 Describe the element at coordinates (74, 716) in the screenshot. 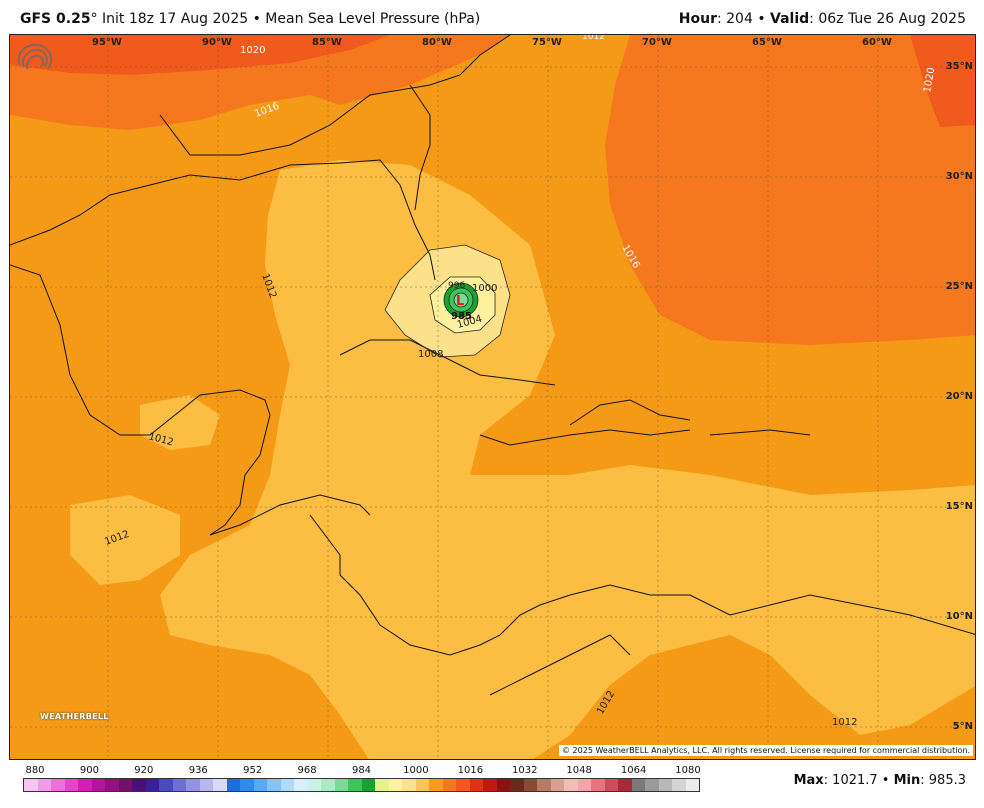

I see `logo-text: WEATHERBELL` at that location.